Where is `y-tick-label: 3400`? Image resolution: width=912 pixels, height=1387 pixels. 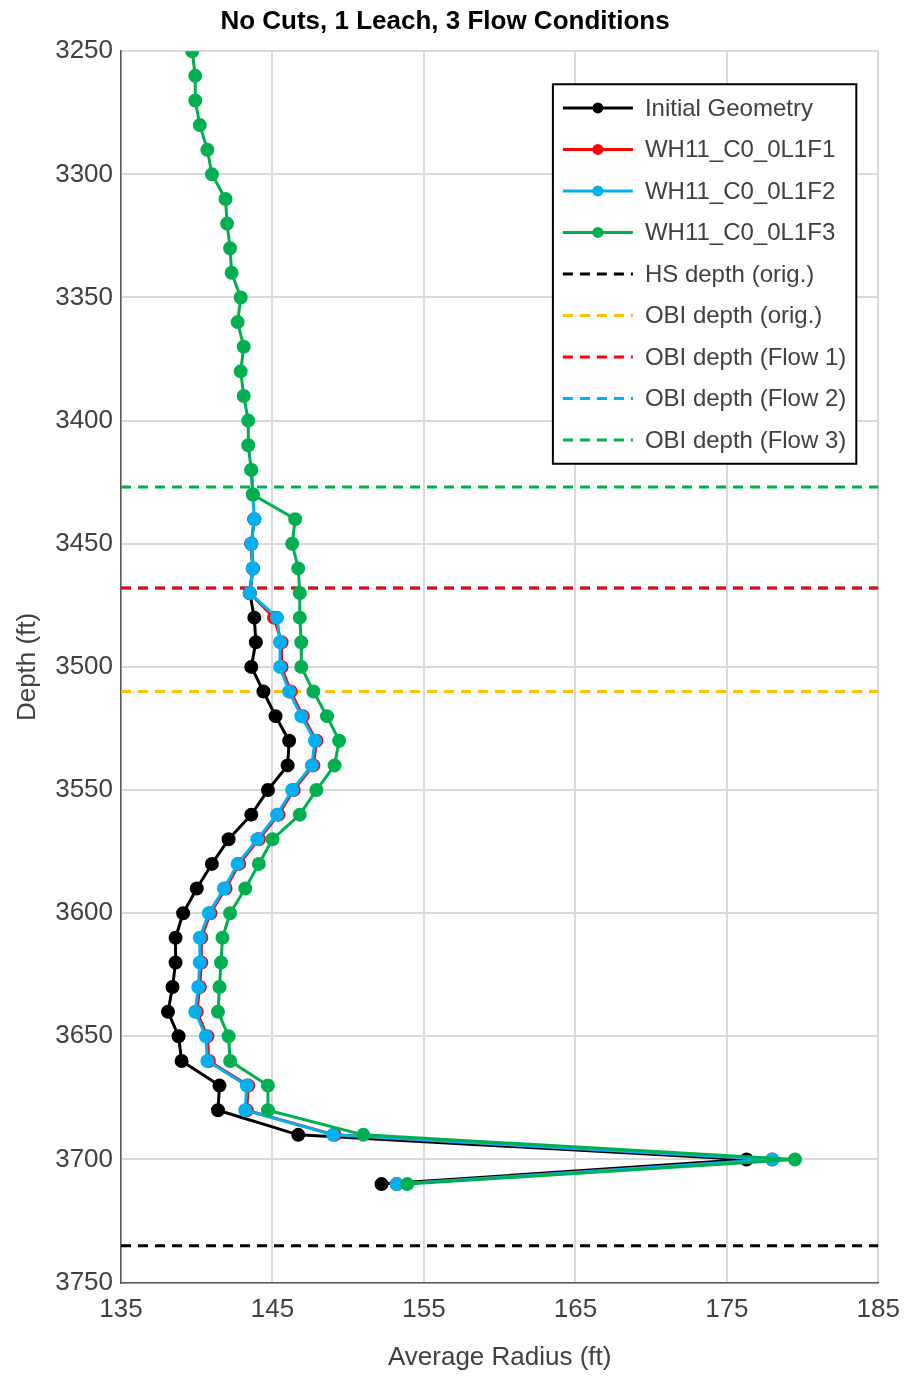
y-tick-label: 3400 is located at coordinates (84, 418).